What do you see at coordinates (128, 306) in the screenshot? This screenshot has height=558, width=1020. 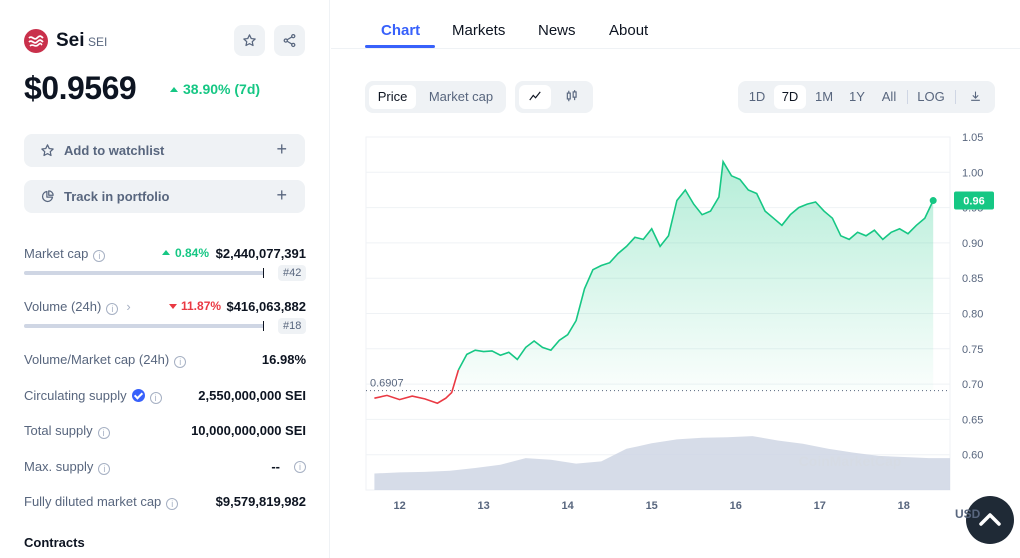 I see `chevron-right-icon: ›` at bounding box center [128, 306].